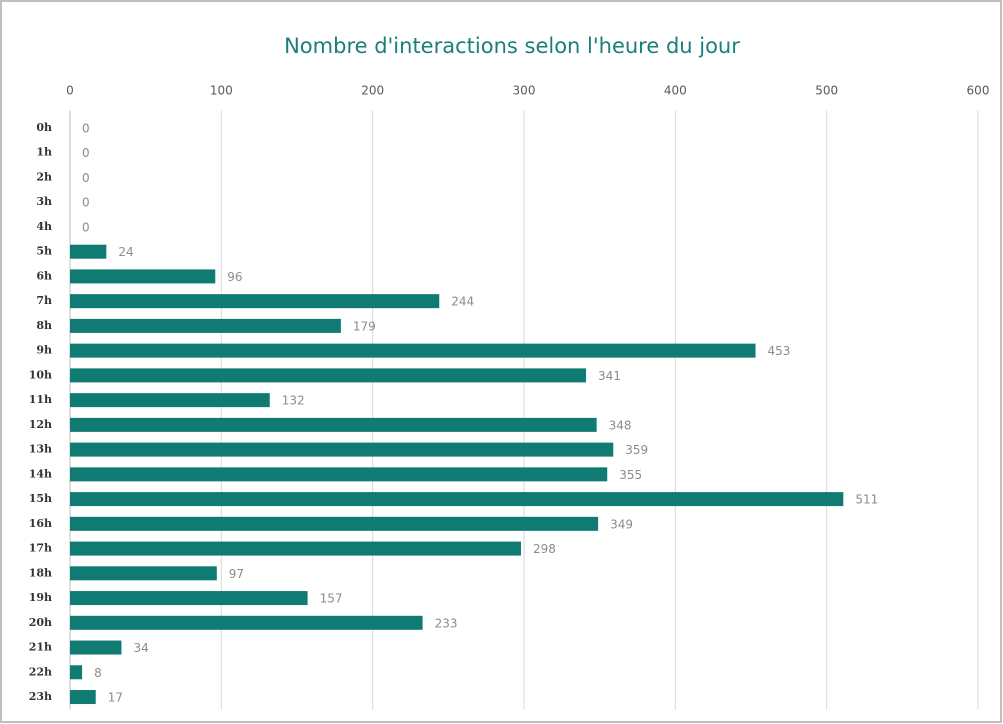  What do you see at coordinates (609, 376) in the screenshot?
I see `data-label: 341` at bounding box center [609, 376].